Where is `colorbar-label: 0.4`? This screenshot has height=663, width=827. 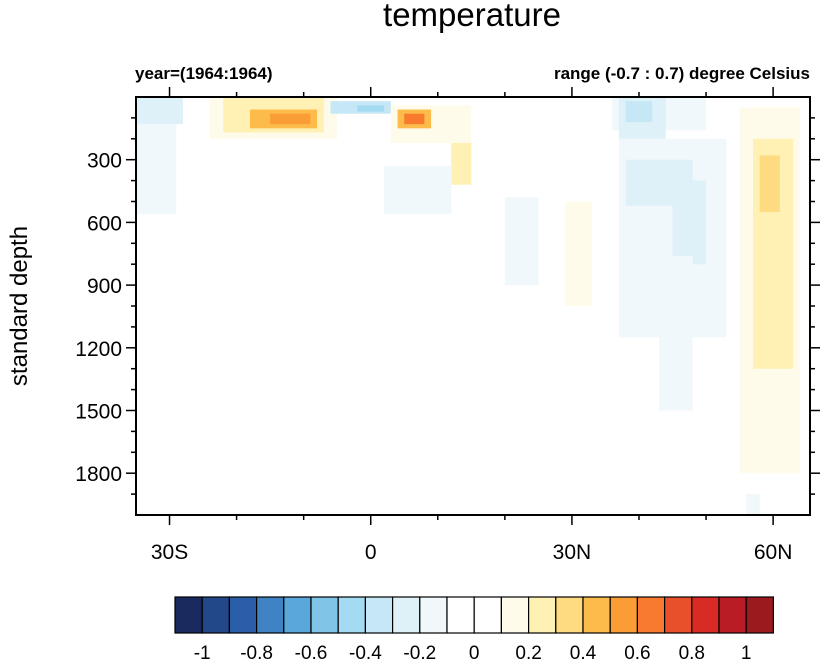 colorbar-label: 0.4 is located at coordinates (583, 653).